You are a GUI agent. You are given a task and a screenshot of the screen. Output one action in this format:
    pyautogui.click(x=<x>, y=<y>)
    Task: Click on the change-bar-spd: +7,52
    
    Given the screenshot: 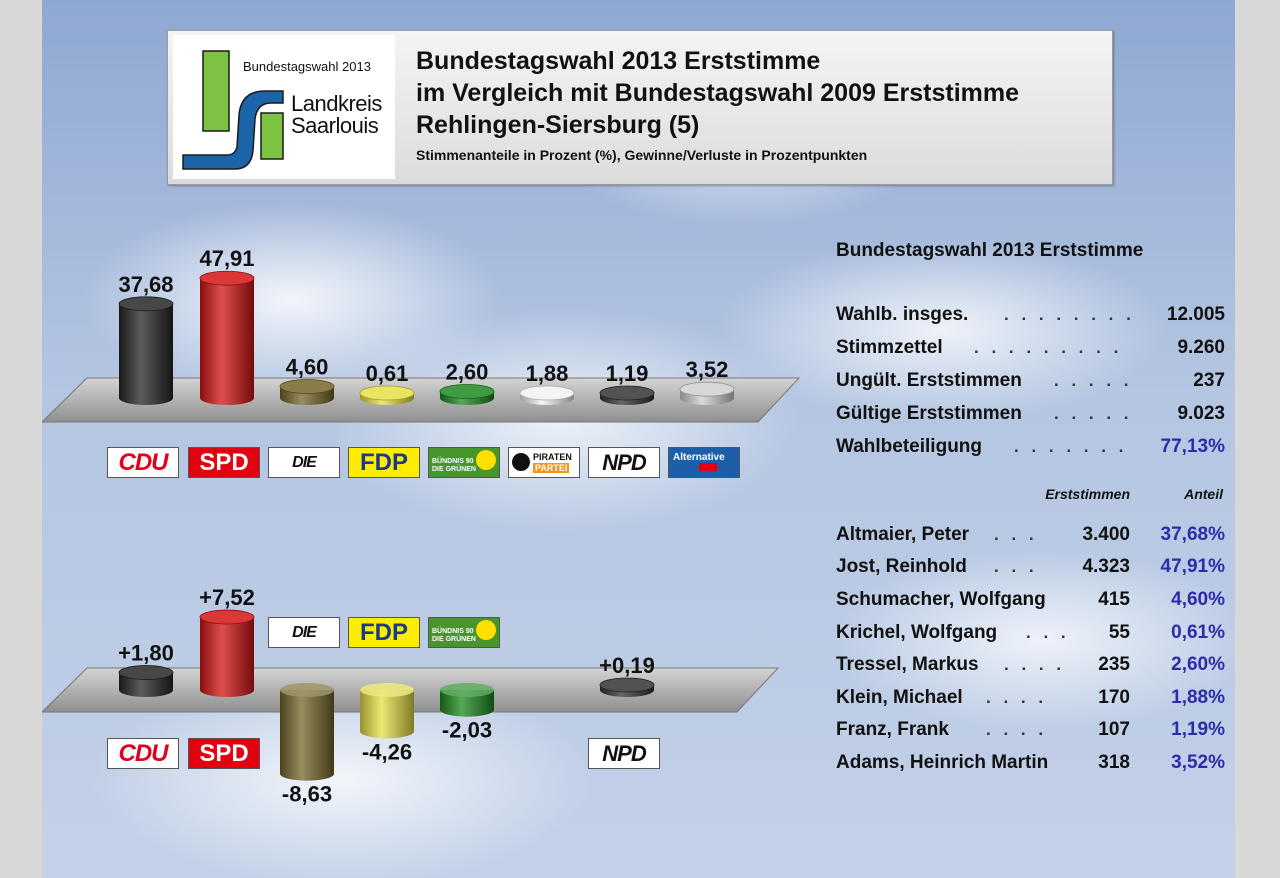 What is the action you would take?
    pyautogui.click(x=227, y=641)
    